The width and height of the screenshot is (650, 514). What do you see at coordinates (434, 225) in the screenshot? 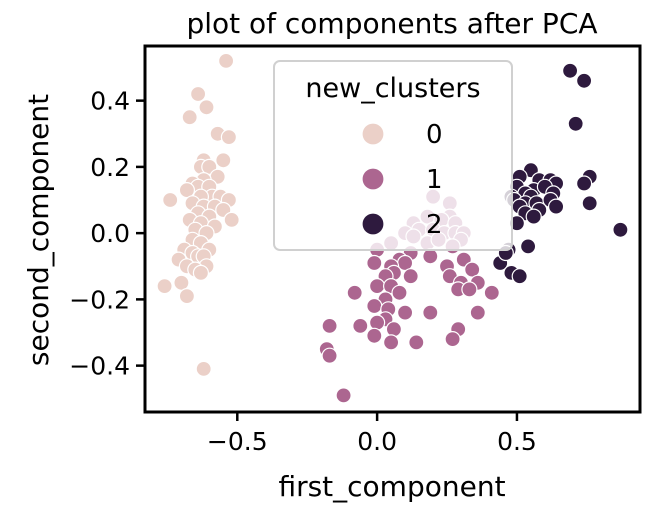
I see `legend-label-2: 2` at bounding box center [434, 225].